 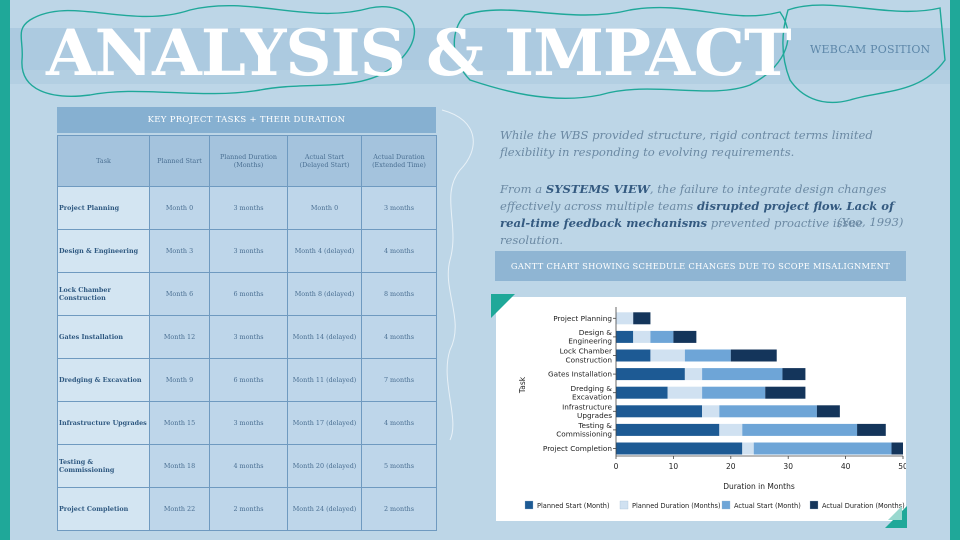 I want to click on category-label: Dredging & Excavation, so click(x=591, y=393).